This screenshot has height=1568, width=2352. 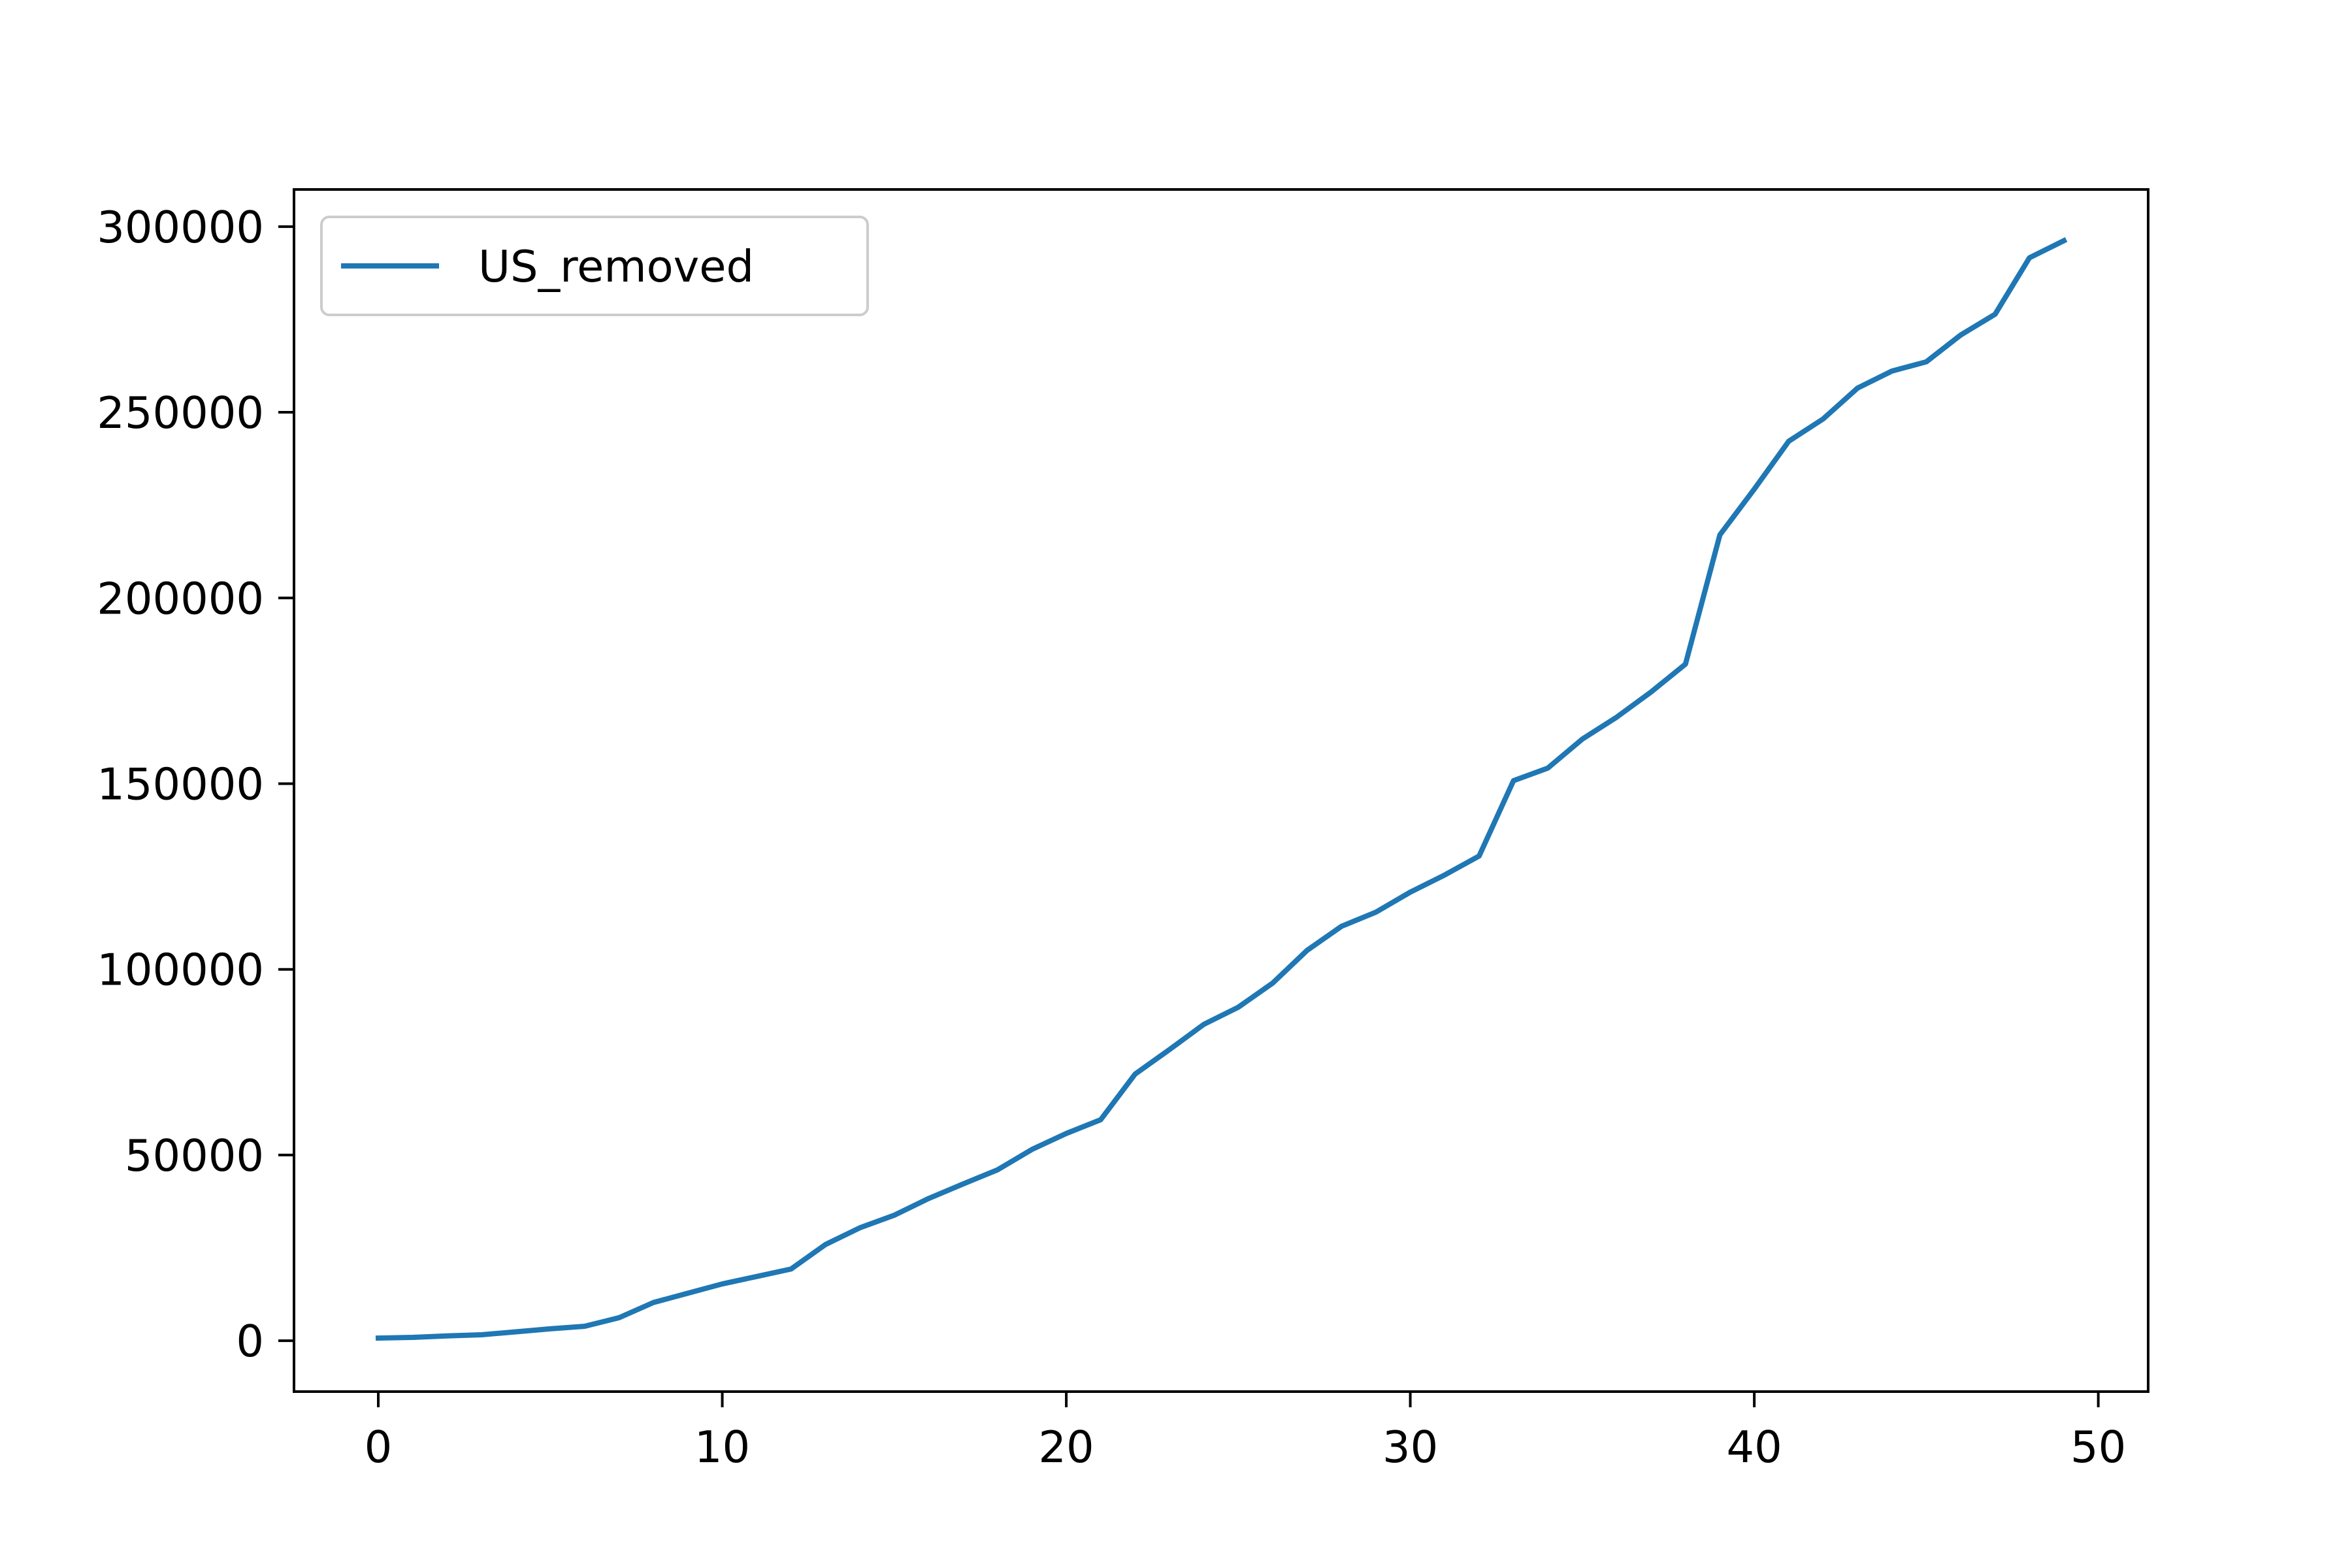 What do you see at coordinates (379, 1447) in the screenshot?
I see `x-tick-label-0: 0` at bounding box center [379, 1447].